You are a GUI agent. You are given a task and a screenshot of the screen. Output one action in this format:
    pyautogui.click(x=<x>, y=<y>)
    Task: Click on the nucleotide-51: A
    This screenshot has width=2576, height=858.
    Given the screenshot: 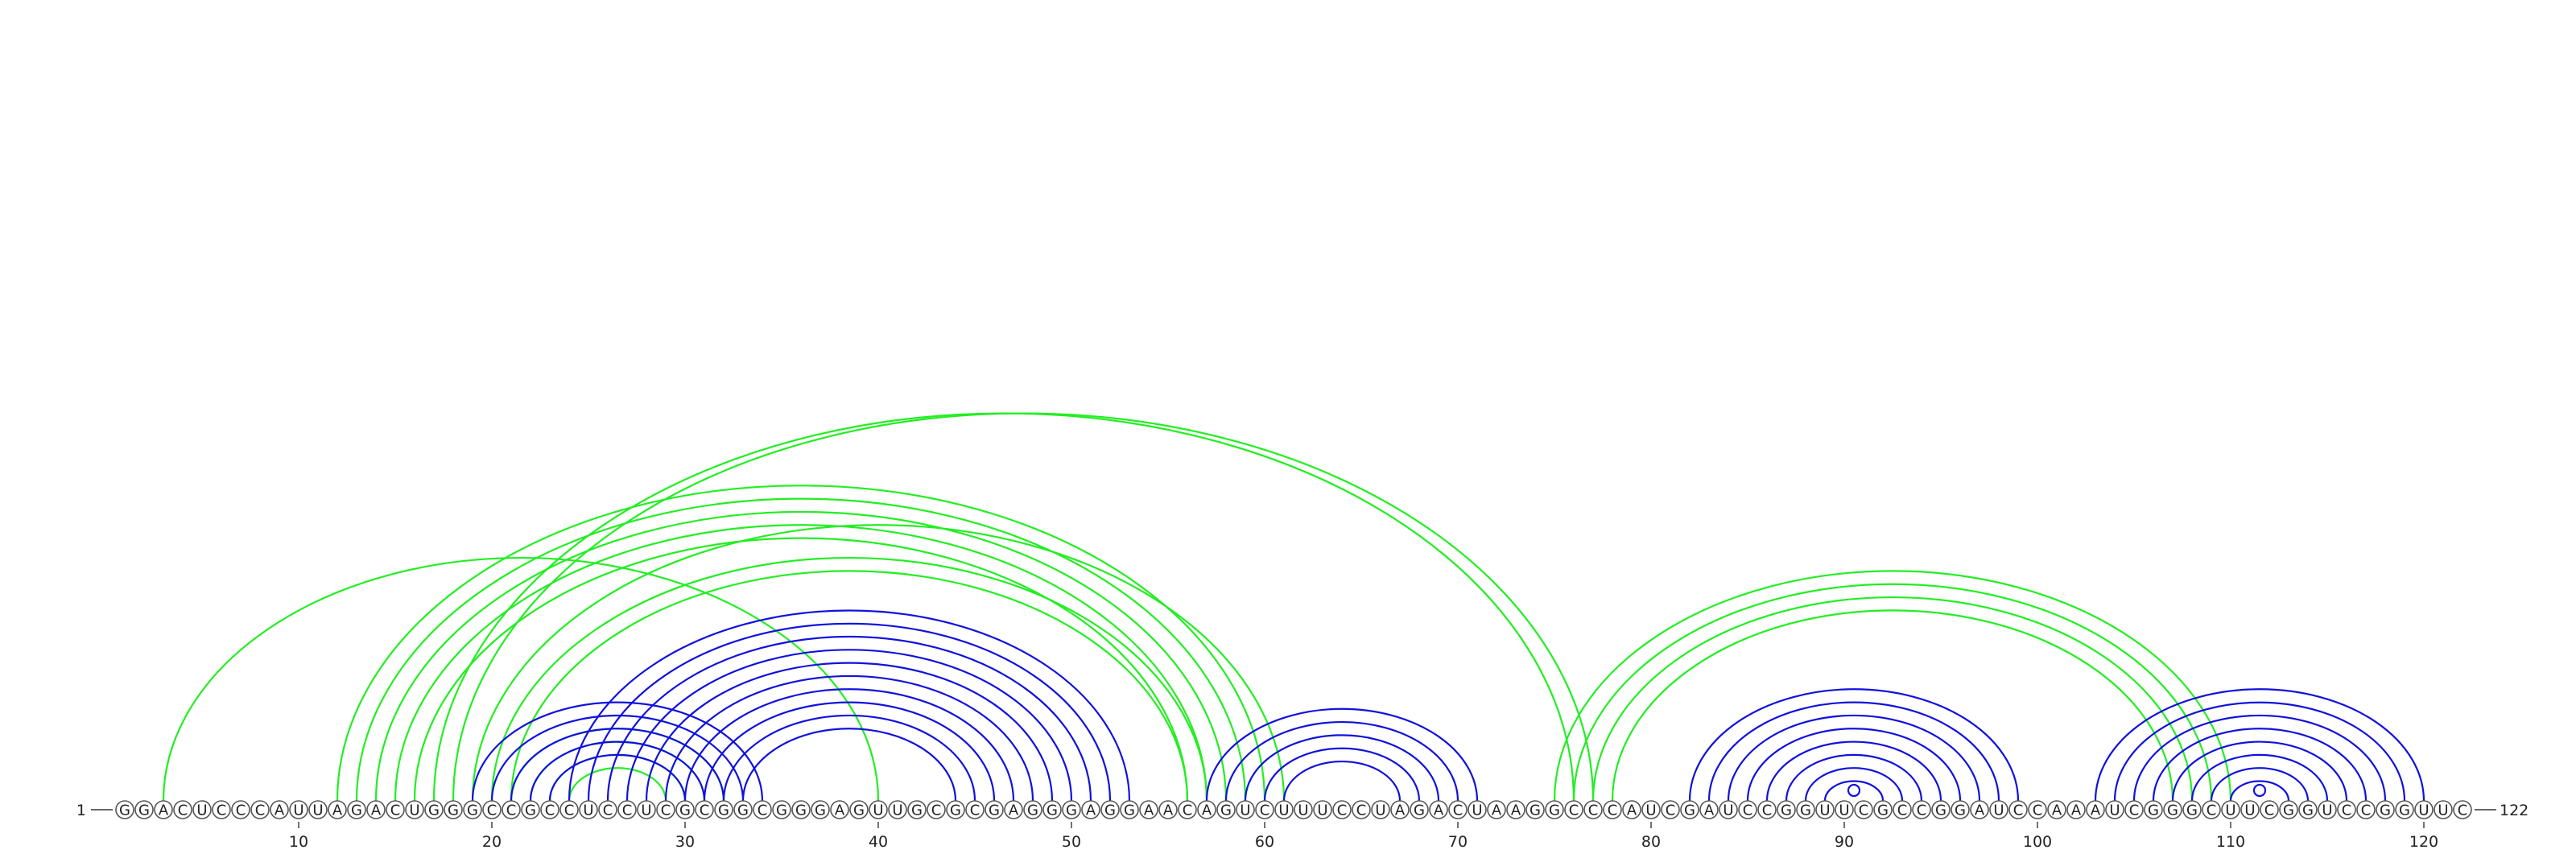 What is the action you would take?
    pyautogui.click(x=1090, y=809)
    